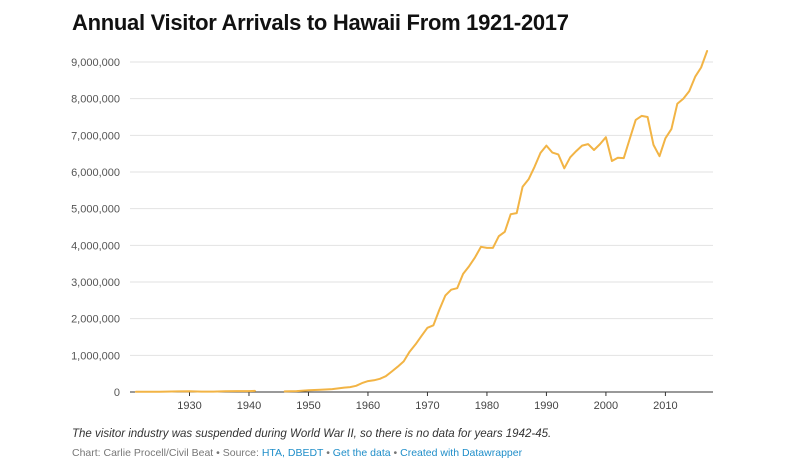 The height and width of the screenshot is (473, 789). Describe the element at coordinates (95, 210) in the screenshot. I see `y-tick-label: 5,000,000` at that location.